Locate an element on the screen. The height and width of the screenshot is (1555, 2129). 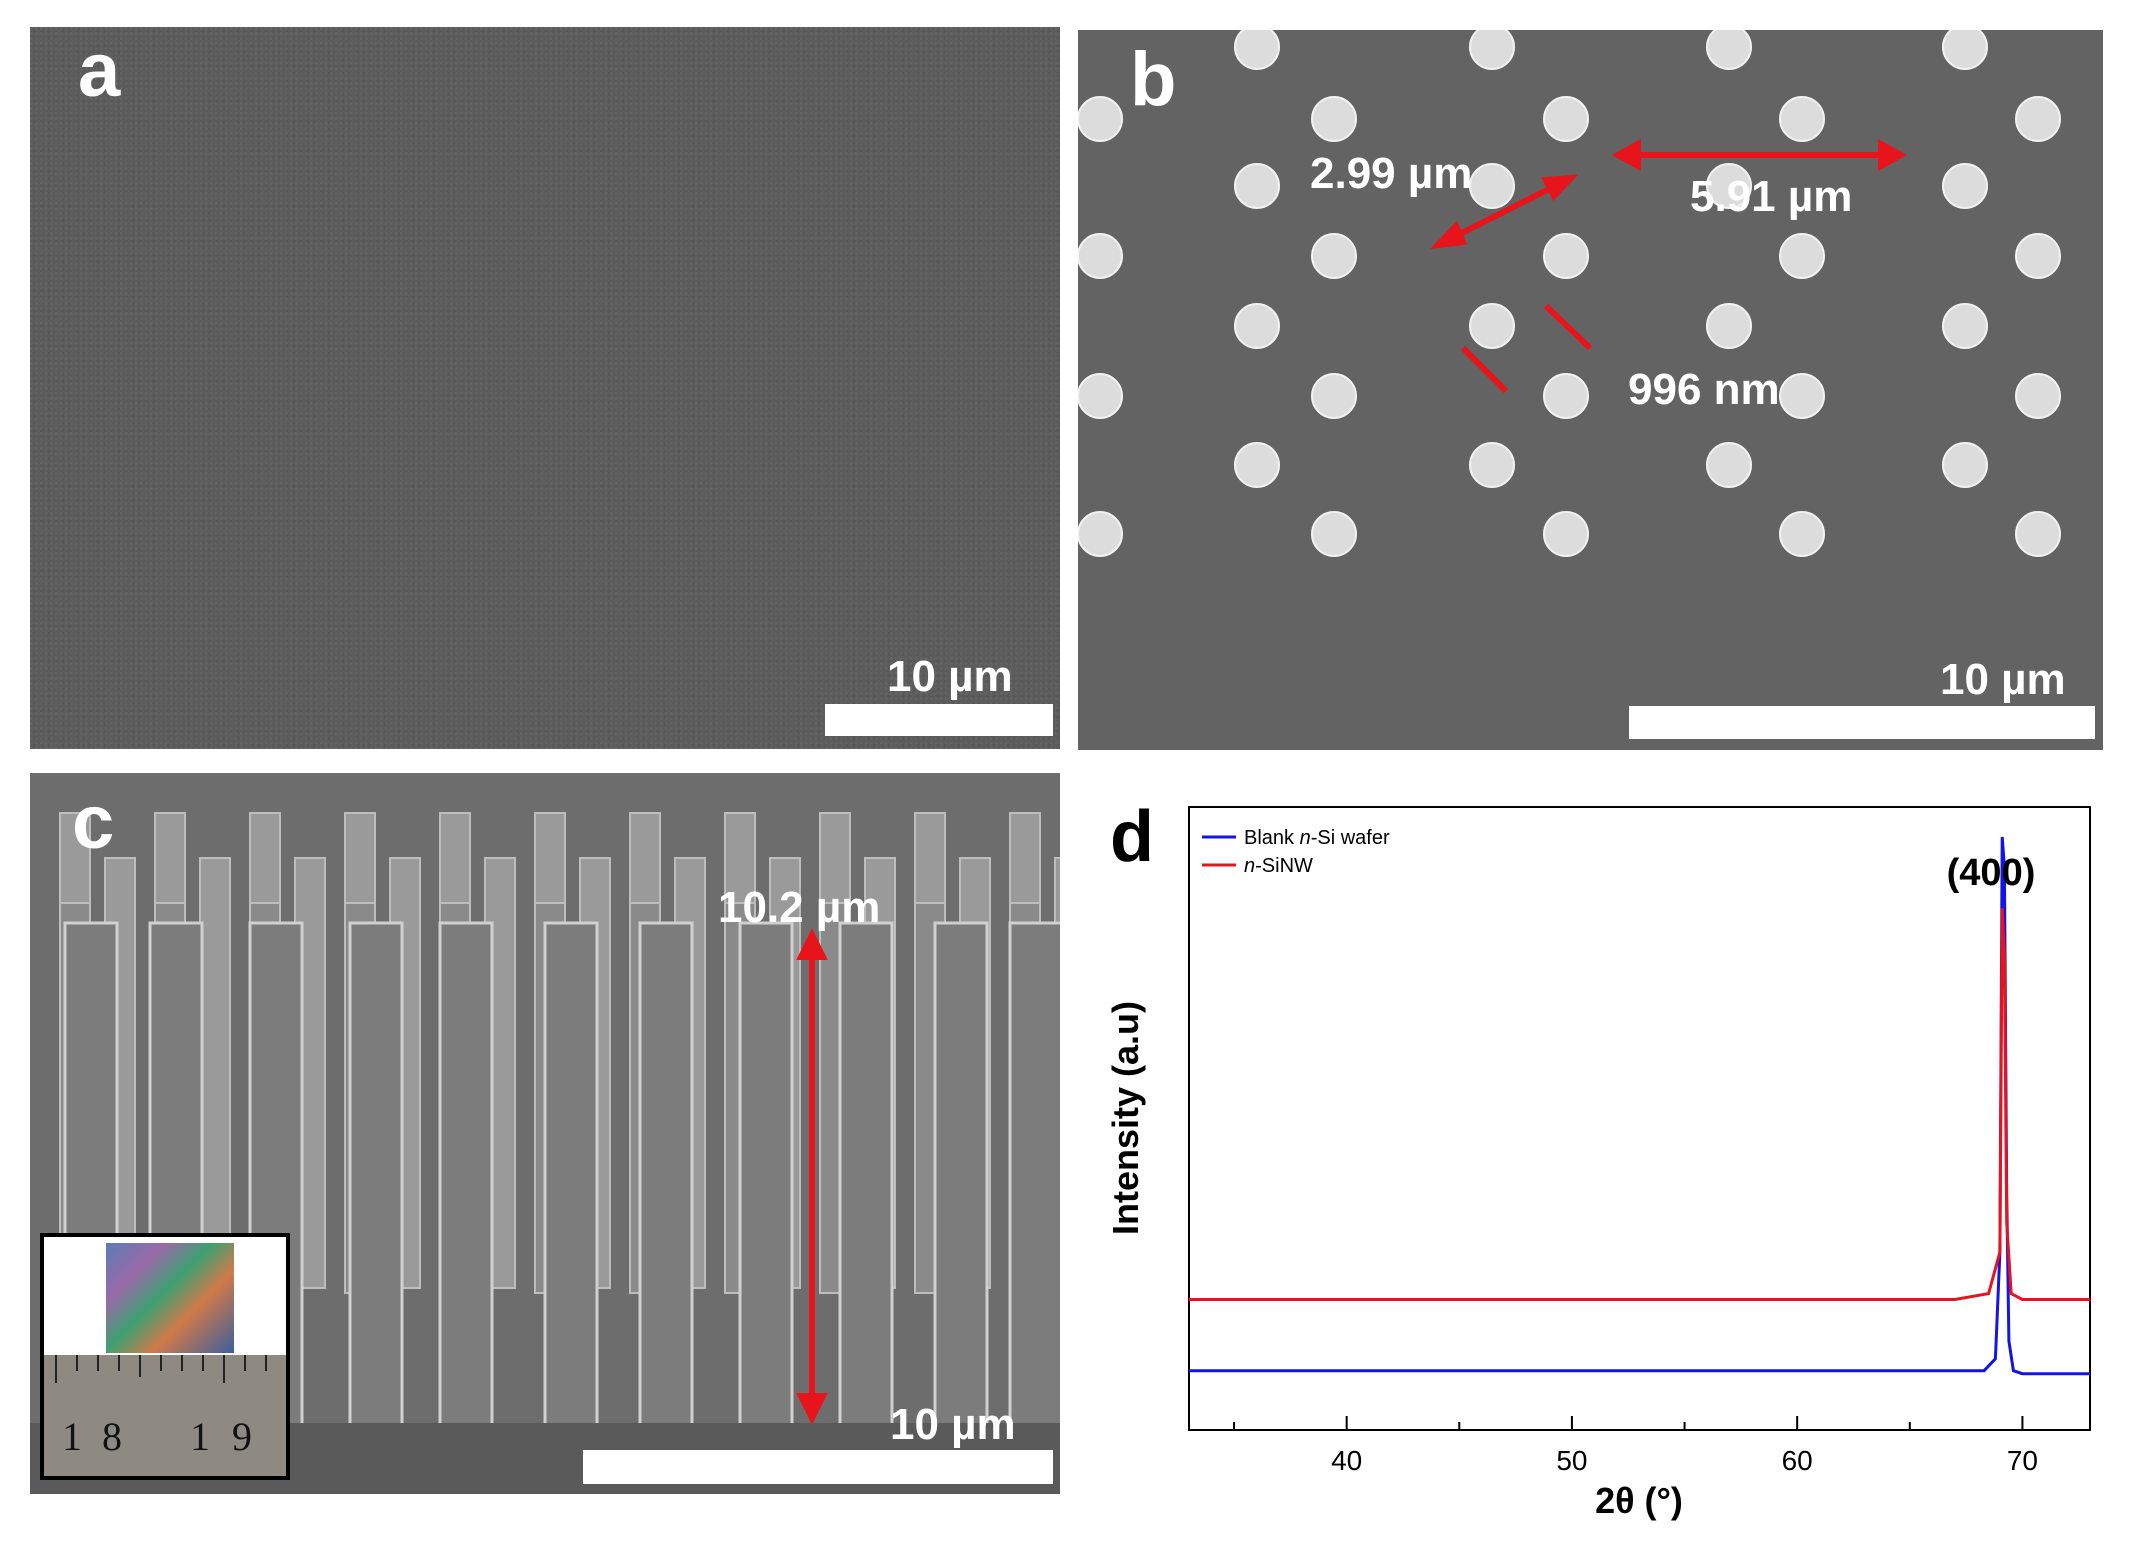
horizontal-arrow-head-start is located at coordinates (1626, 155).